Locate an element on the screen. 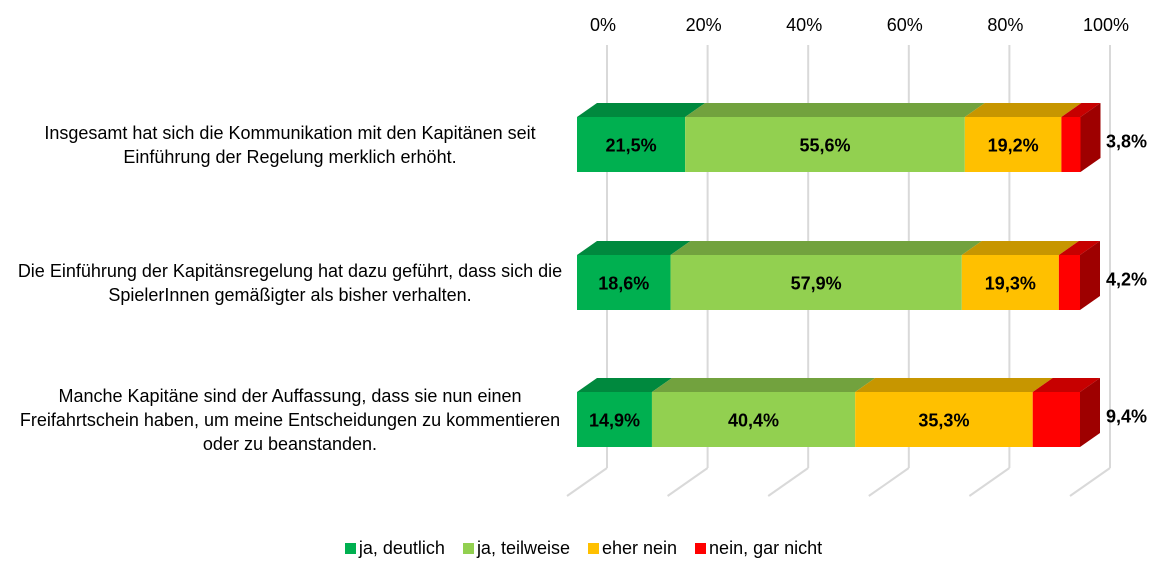  x-tick-label: 0% is located at coordinates (603, 25).